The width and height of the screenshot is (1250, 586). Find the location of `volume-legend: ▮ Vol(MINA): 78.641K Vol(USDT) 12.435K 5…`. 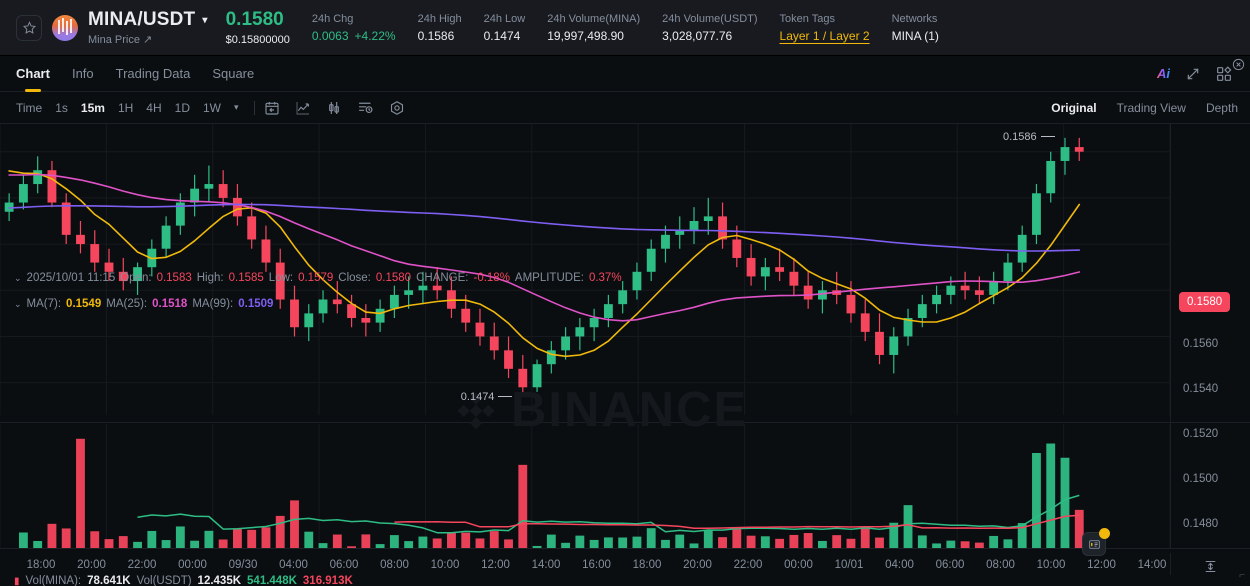

volume-legend: ▮ Vol(MINA): 78.641K Vol(USDT) 12.435K 5… is located at coordinates (183, 580).